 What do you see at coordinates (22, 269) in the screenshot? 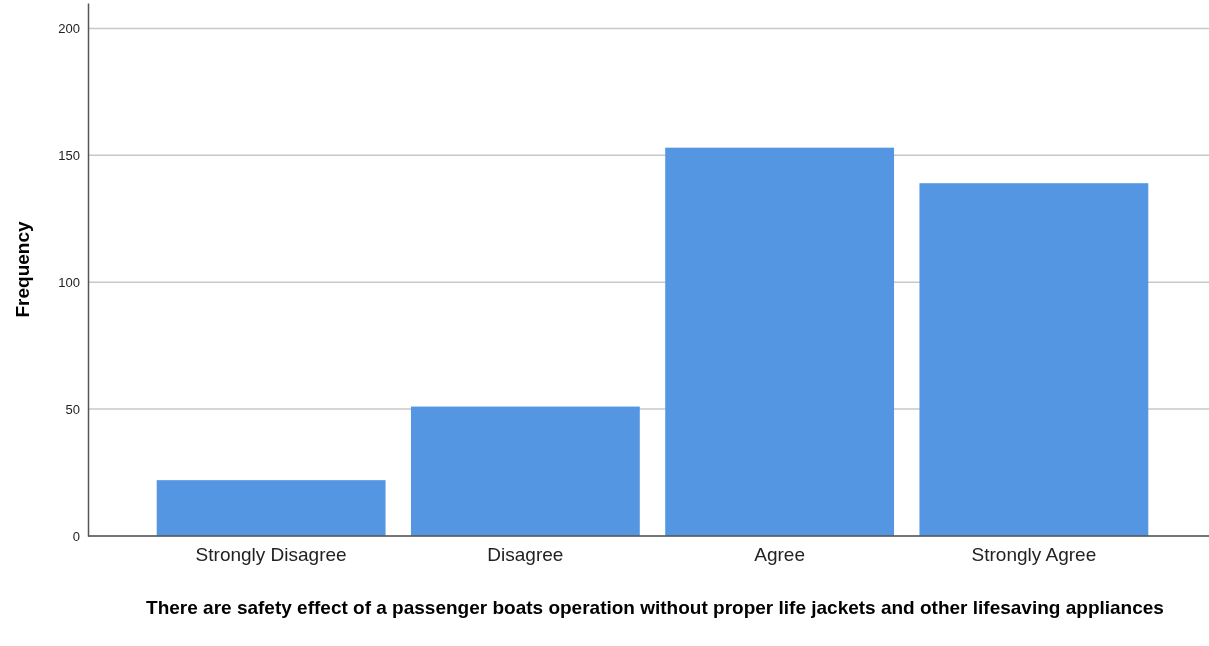
I see `y-axis-title: Frequency` at bounding box center [22, 269].